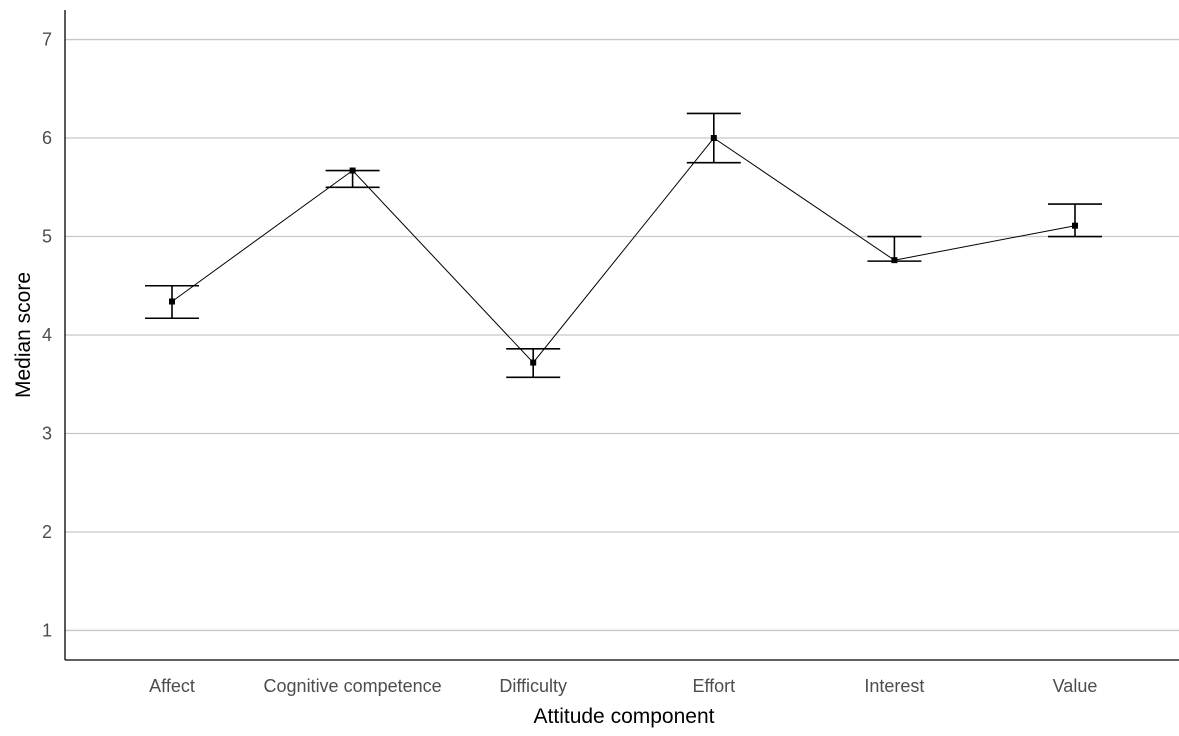 The width and height of the screenshot is (1179, 736). I want to click on x-tick-label: Affect, so click(172, 686).